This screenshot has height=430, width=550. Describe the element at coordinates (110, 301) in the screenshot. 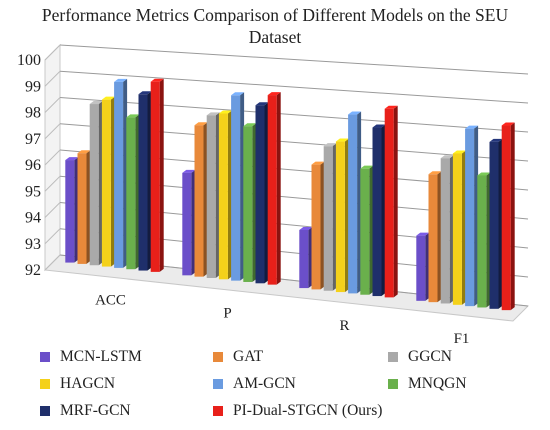

I see `x-category-label: ACC` at that location.